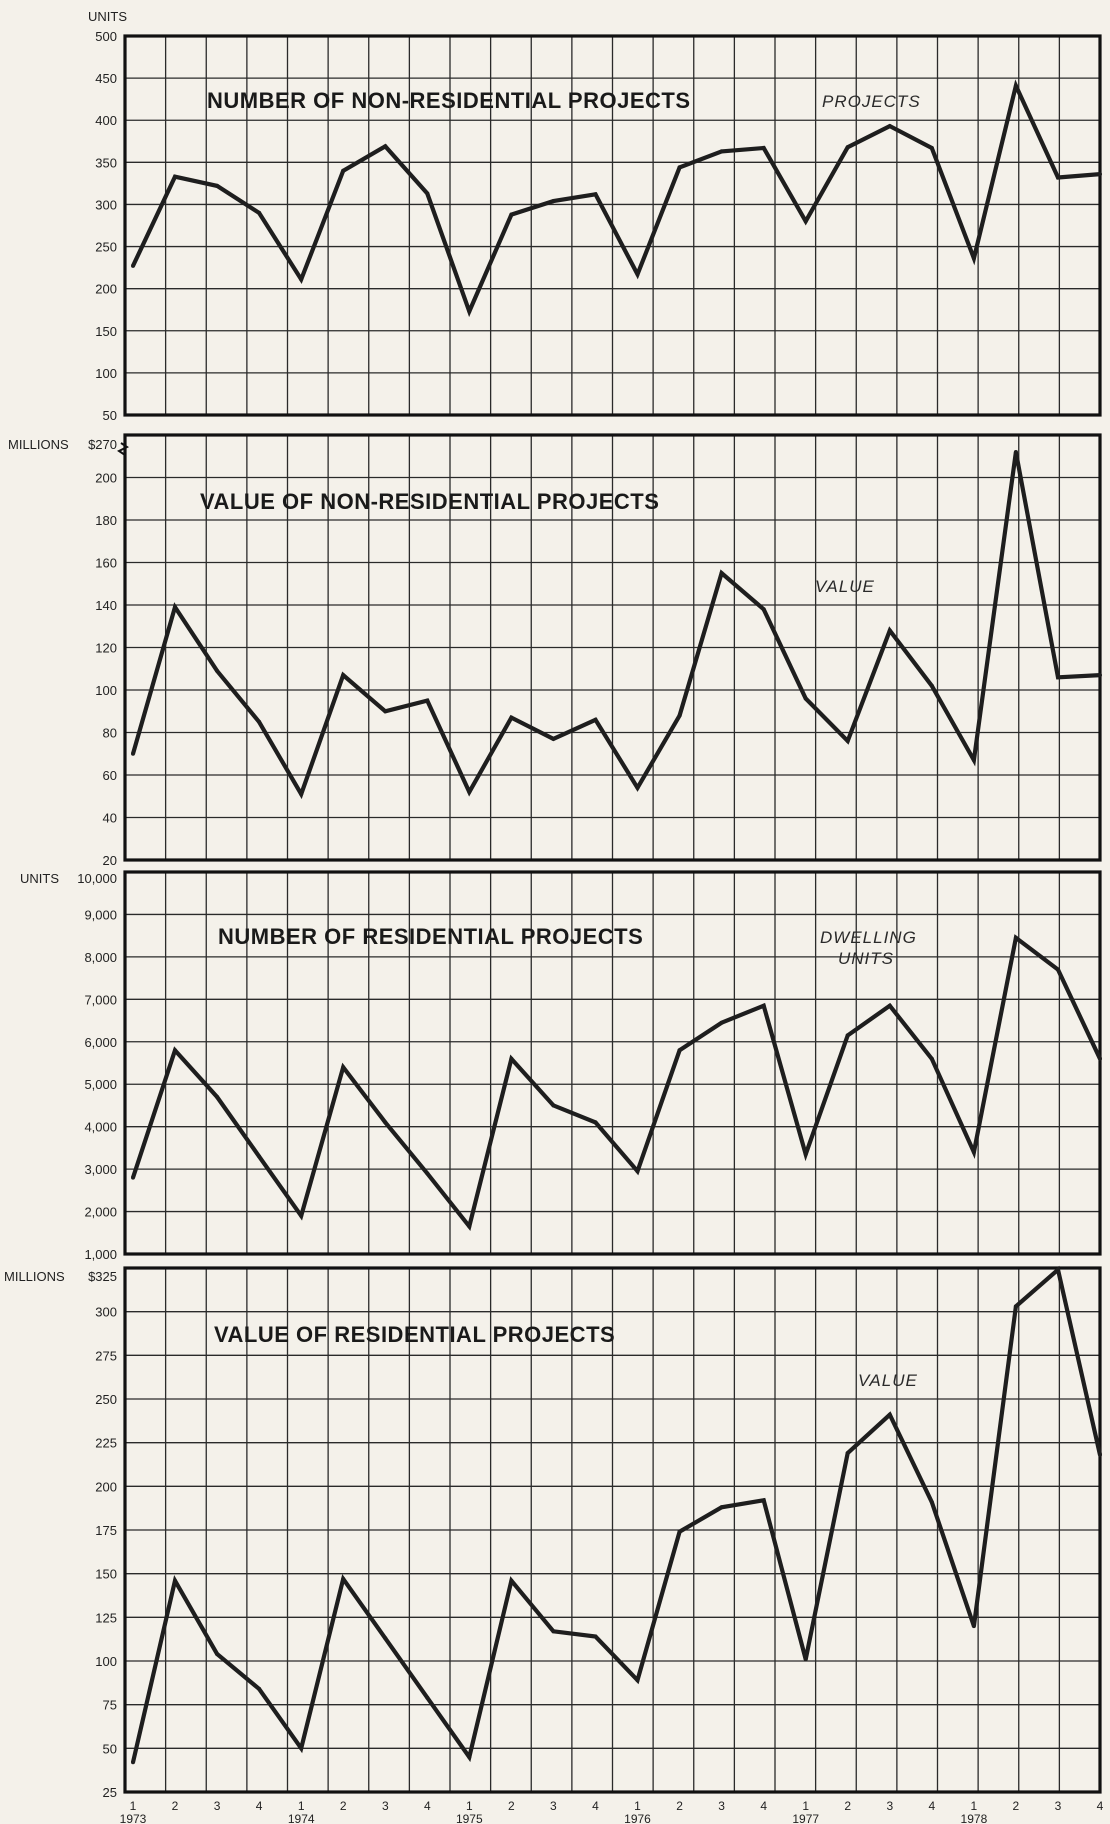  Describe the element at coordinates (845, 586) in the screenshot. I see `series-annotation: VALUE` at that location.